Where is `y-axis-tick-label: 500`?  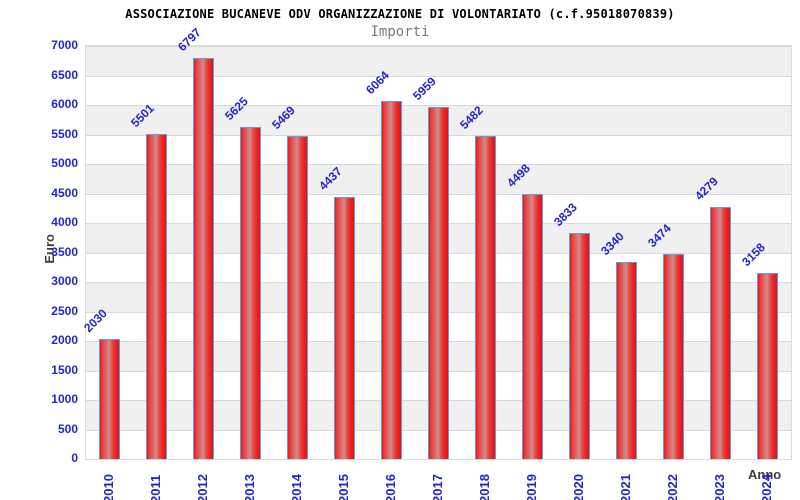 y-axis-tick-label: 500 is located at coordinates (67, 428).